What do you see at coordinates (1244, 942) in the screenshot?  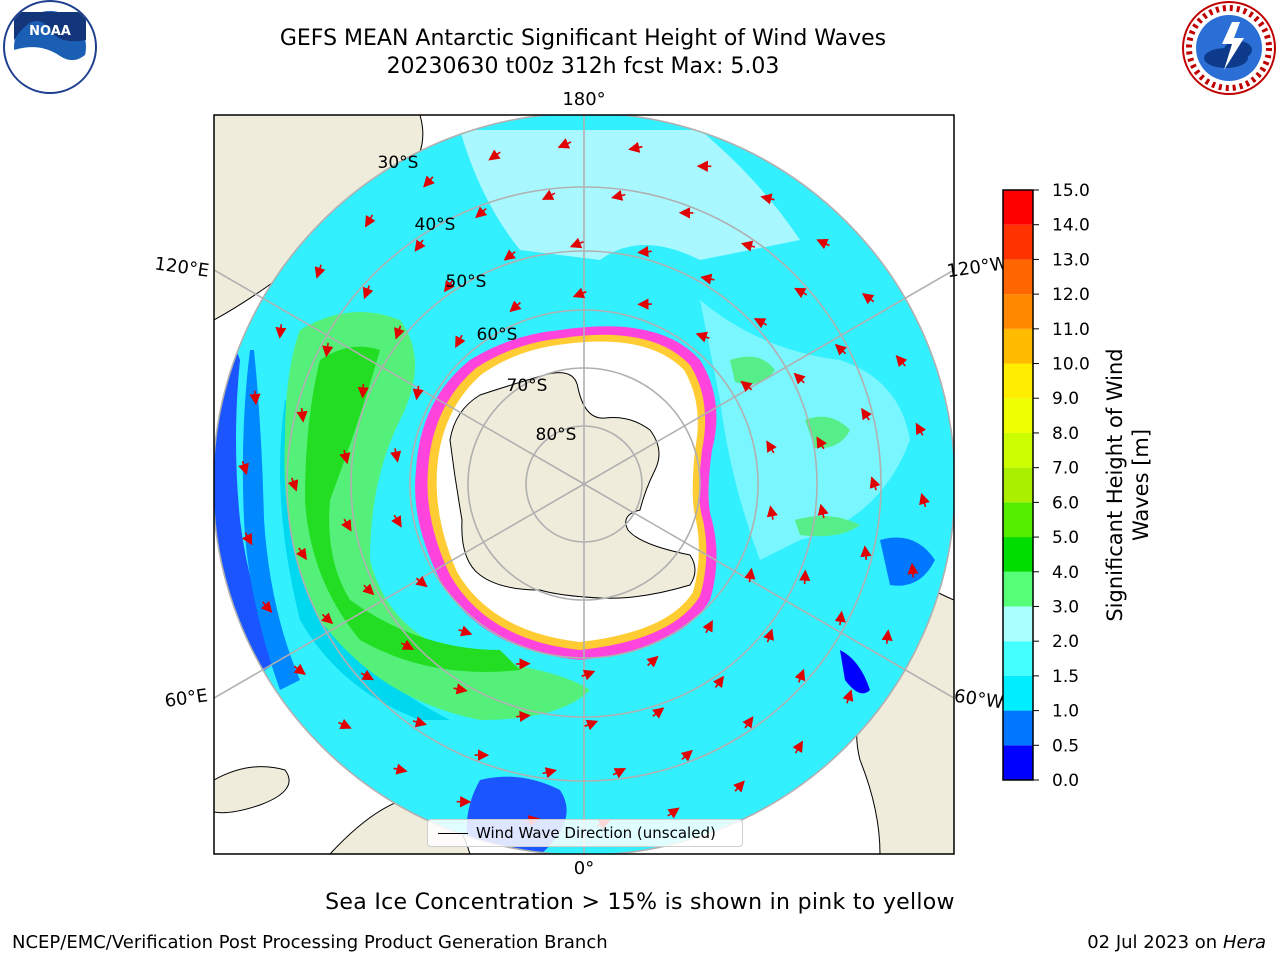 I see `footer-machine: Hera` at bounding box center [1244, 942].